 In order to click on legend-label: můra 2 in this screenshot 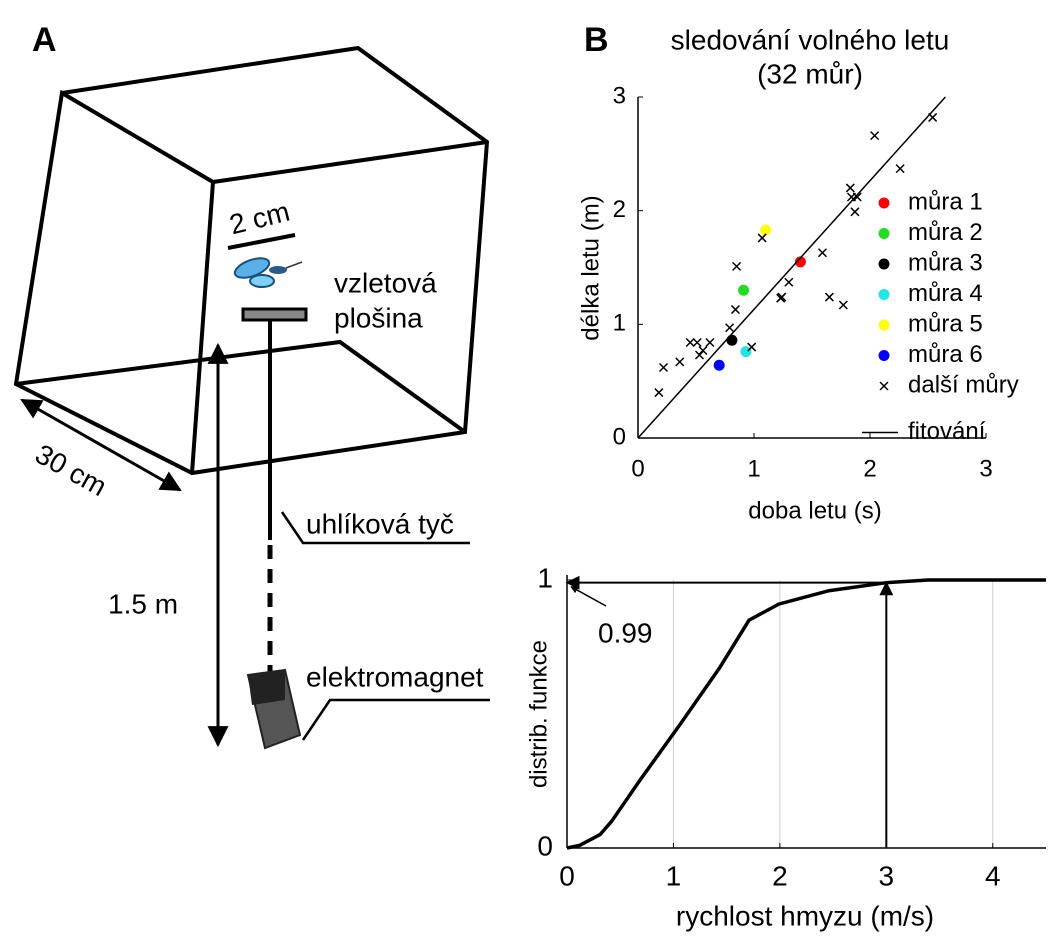, I will do `click(945, 232)`.